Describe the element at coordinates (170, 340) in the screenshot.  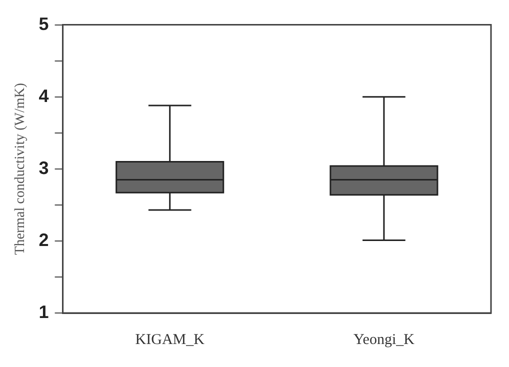
I see `x-tick-label: KIGAM_K` at that location.